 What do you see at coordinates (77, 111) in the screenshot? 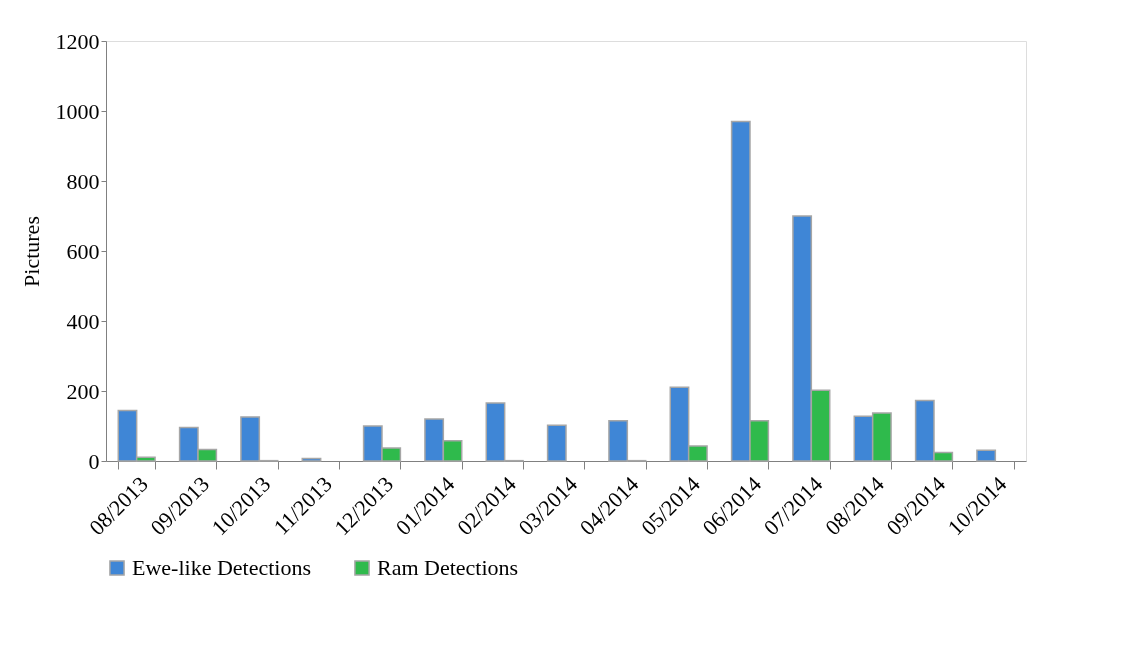
I see `y-tick-label: 1000` at bounding box center [77, 111].